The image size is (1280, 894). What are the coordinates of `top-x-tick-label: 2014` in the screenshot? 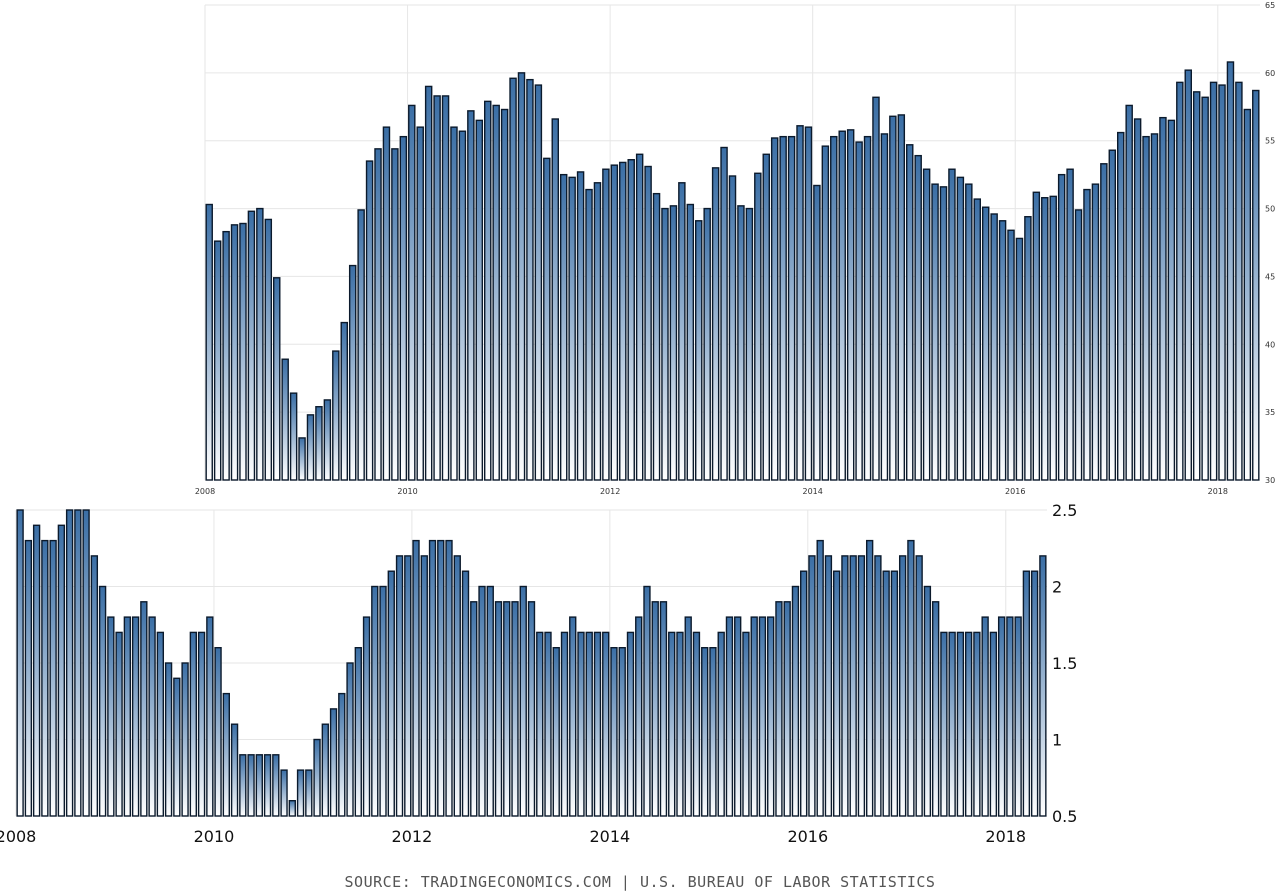 It's located at (813, 491).